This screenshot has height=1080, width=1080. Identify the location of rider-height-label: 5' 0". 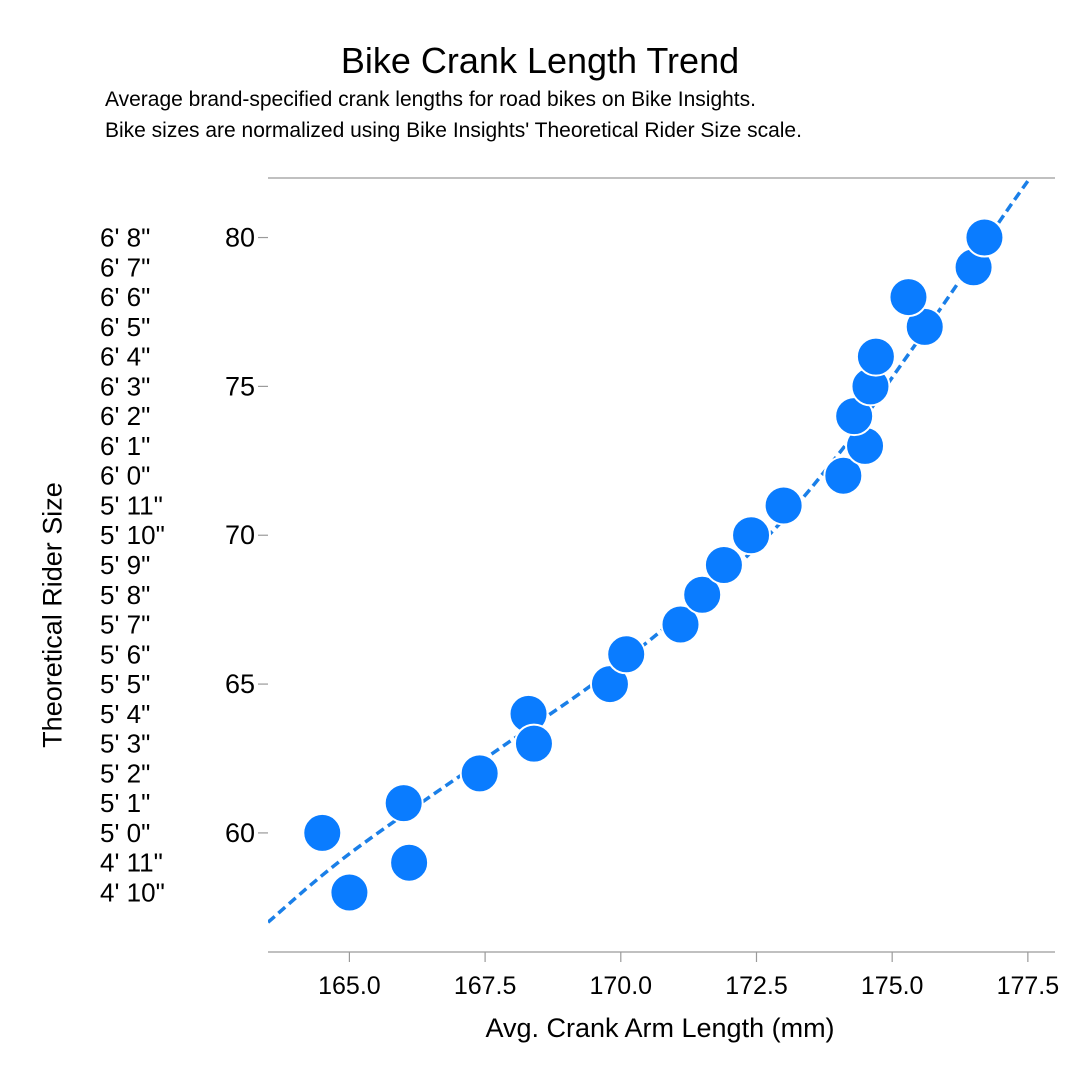
(125, 833).